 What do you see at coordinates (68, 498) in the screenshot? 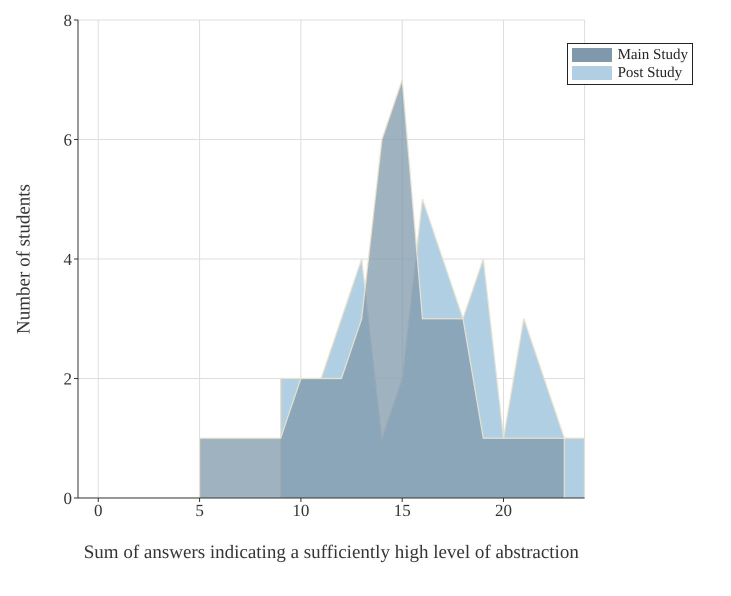
I see `y-tick-label: 0` at bounding box center [68, 498].